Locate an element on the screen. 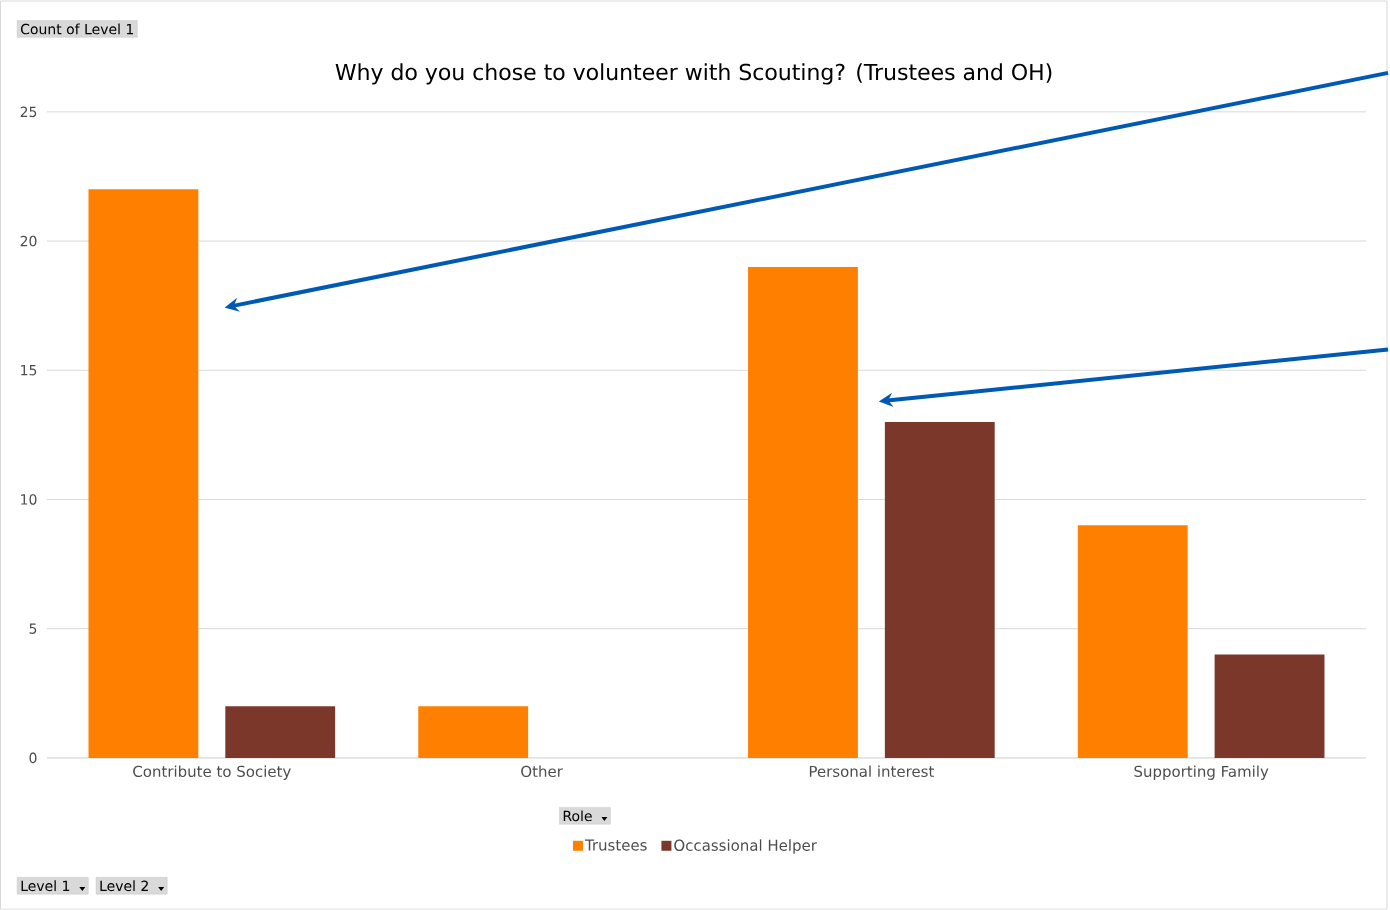 This screenshot has height=910, width=1390. y-tick-label: 25 is located at coordinates (28, 112).